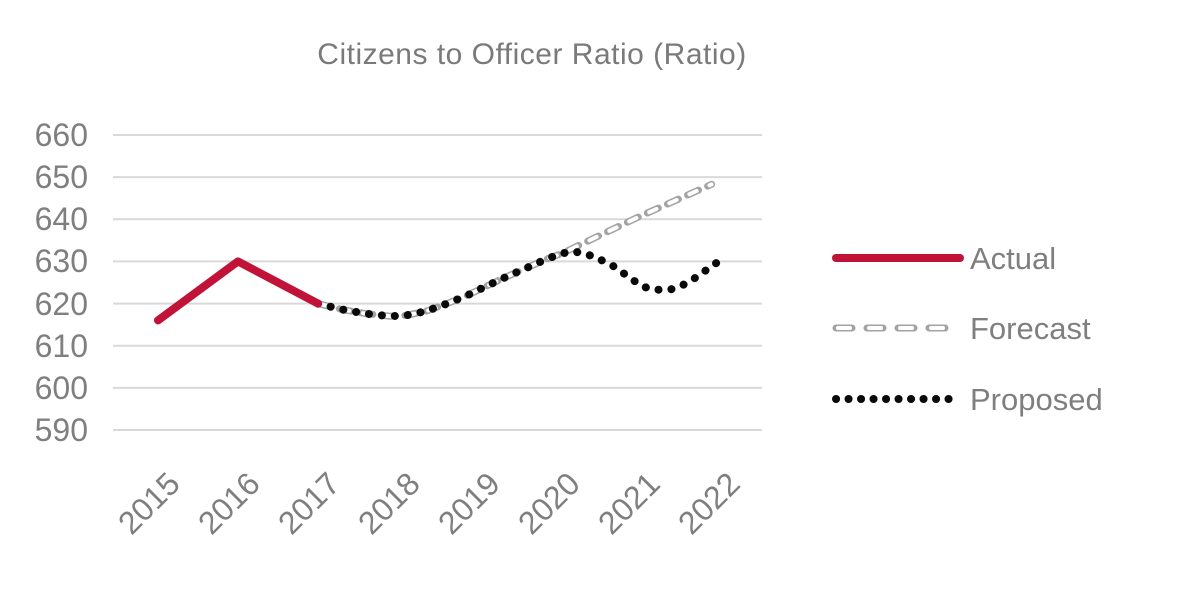 The image size is (1180, 595). Describe the element at coordinates (898, 328) in the screenshot. I see `legend` at that location.